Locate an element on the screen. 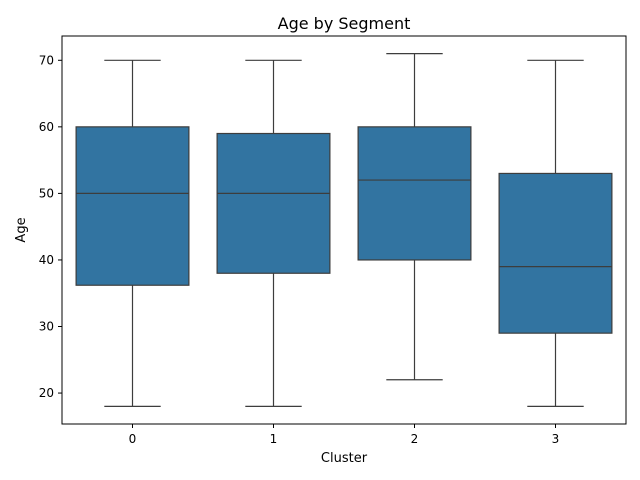 The height and width of the screenshot is (480, 640). y-tick-label: 70 is located at coordinates (46, 60).